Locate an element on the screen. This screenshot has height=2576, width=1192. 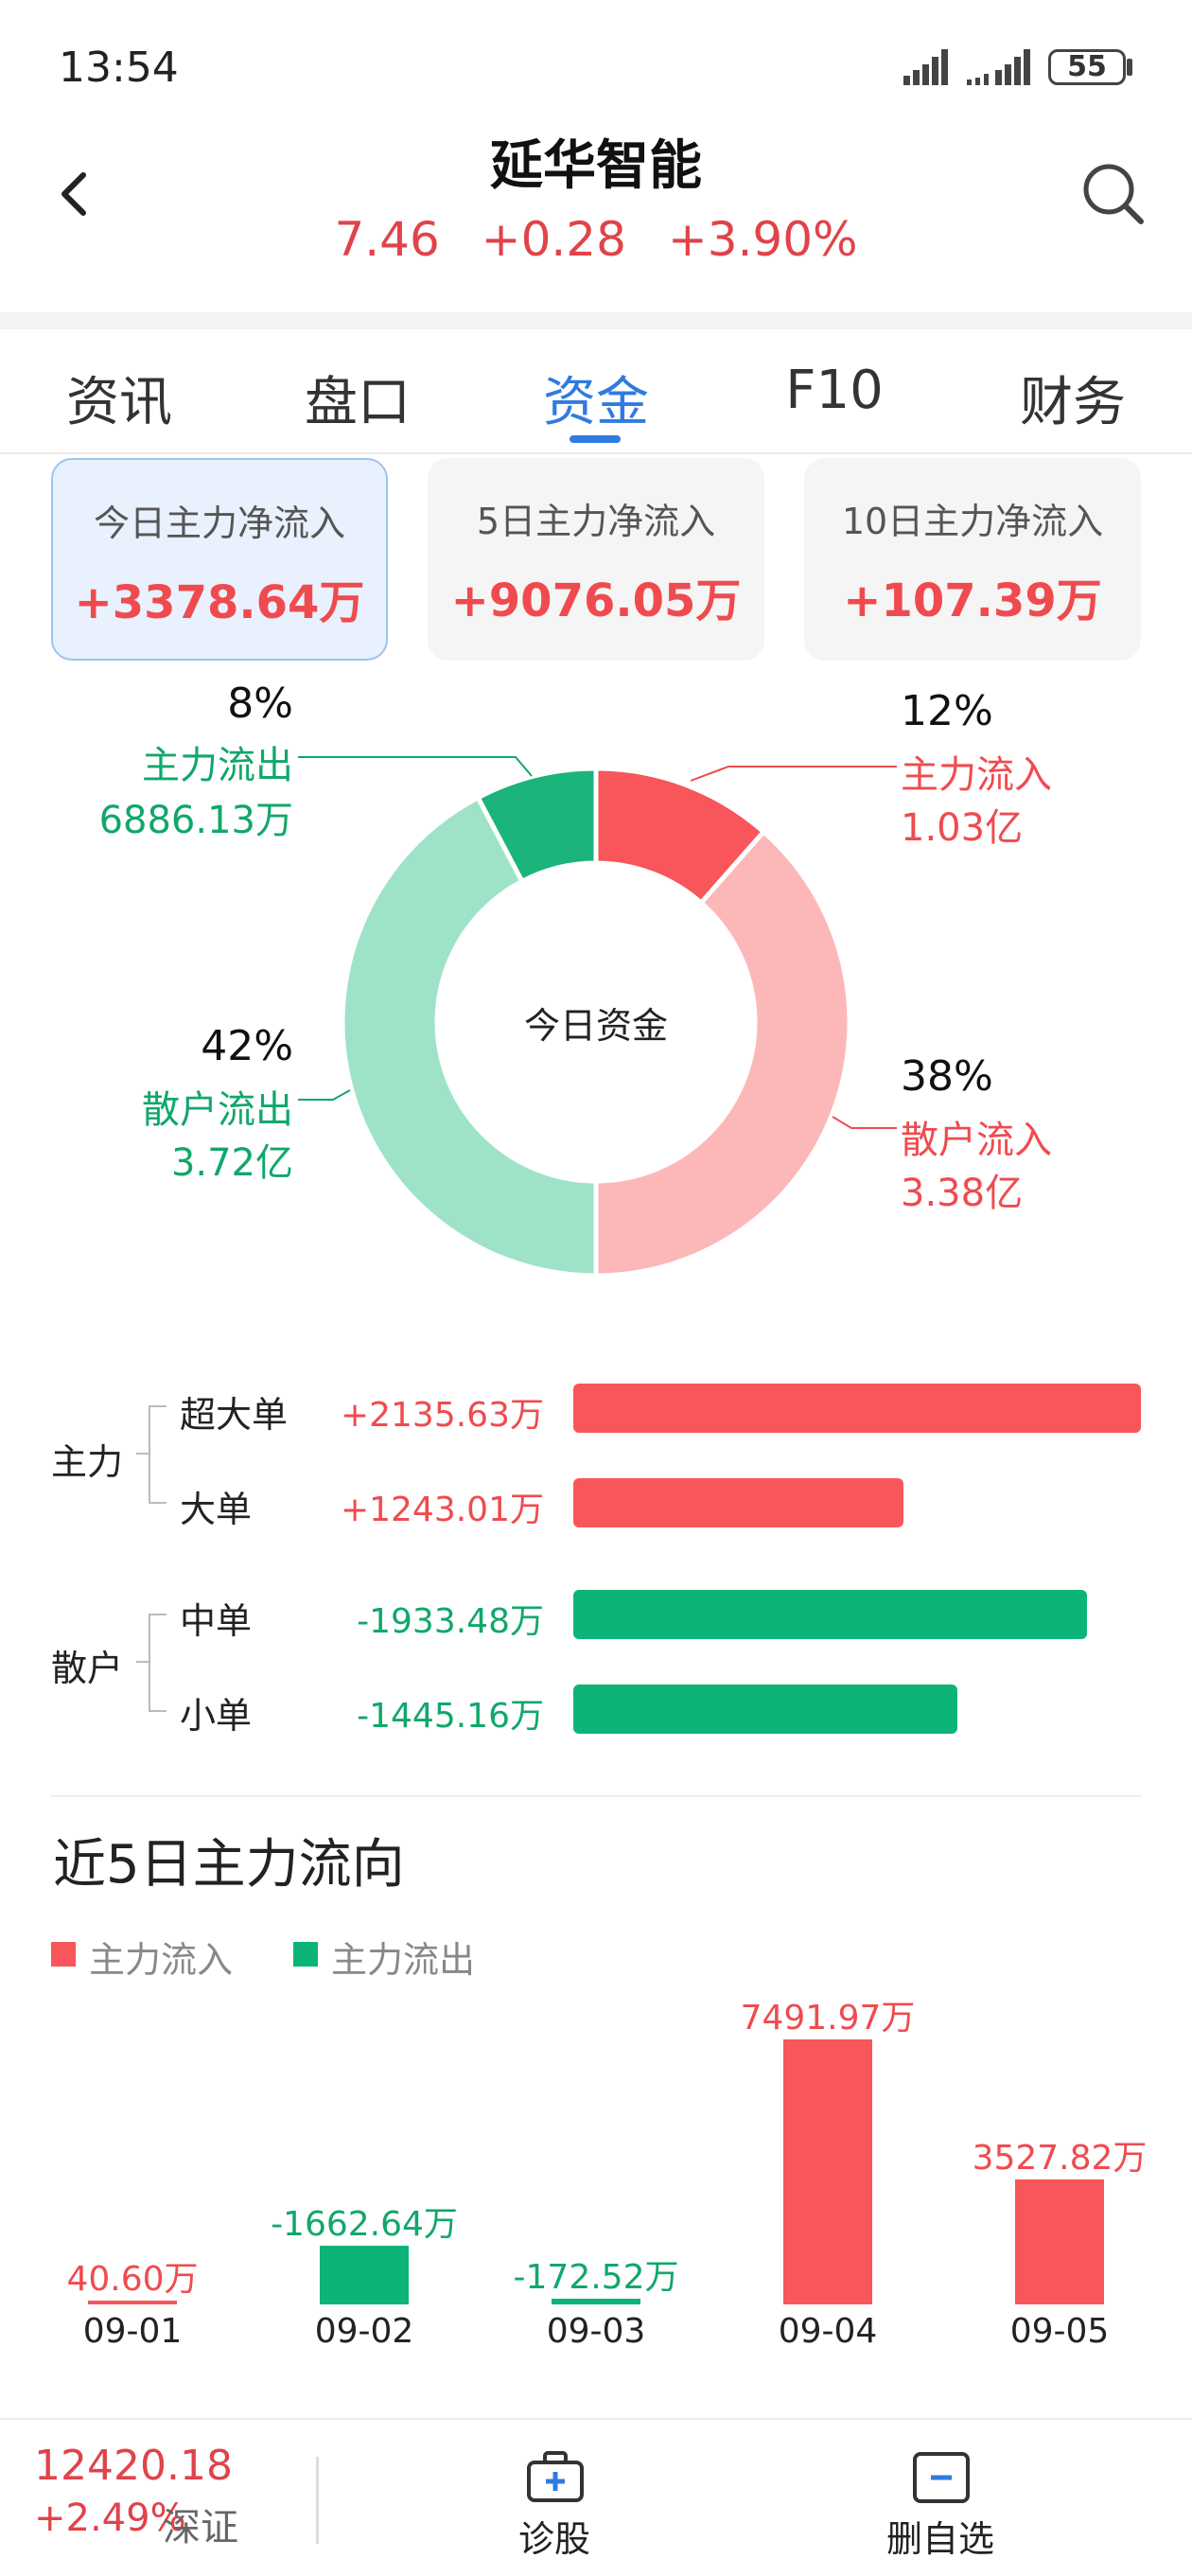
chevron-left-icon is located at coordinates (73, 194).